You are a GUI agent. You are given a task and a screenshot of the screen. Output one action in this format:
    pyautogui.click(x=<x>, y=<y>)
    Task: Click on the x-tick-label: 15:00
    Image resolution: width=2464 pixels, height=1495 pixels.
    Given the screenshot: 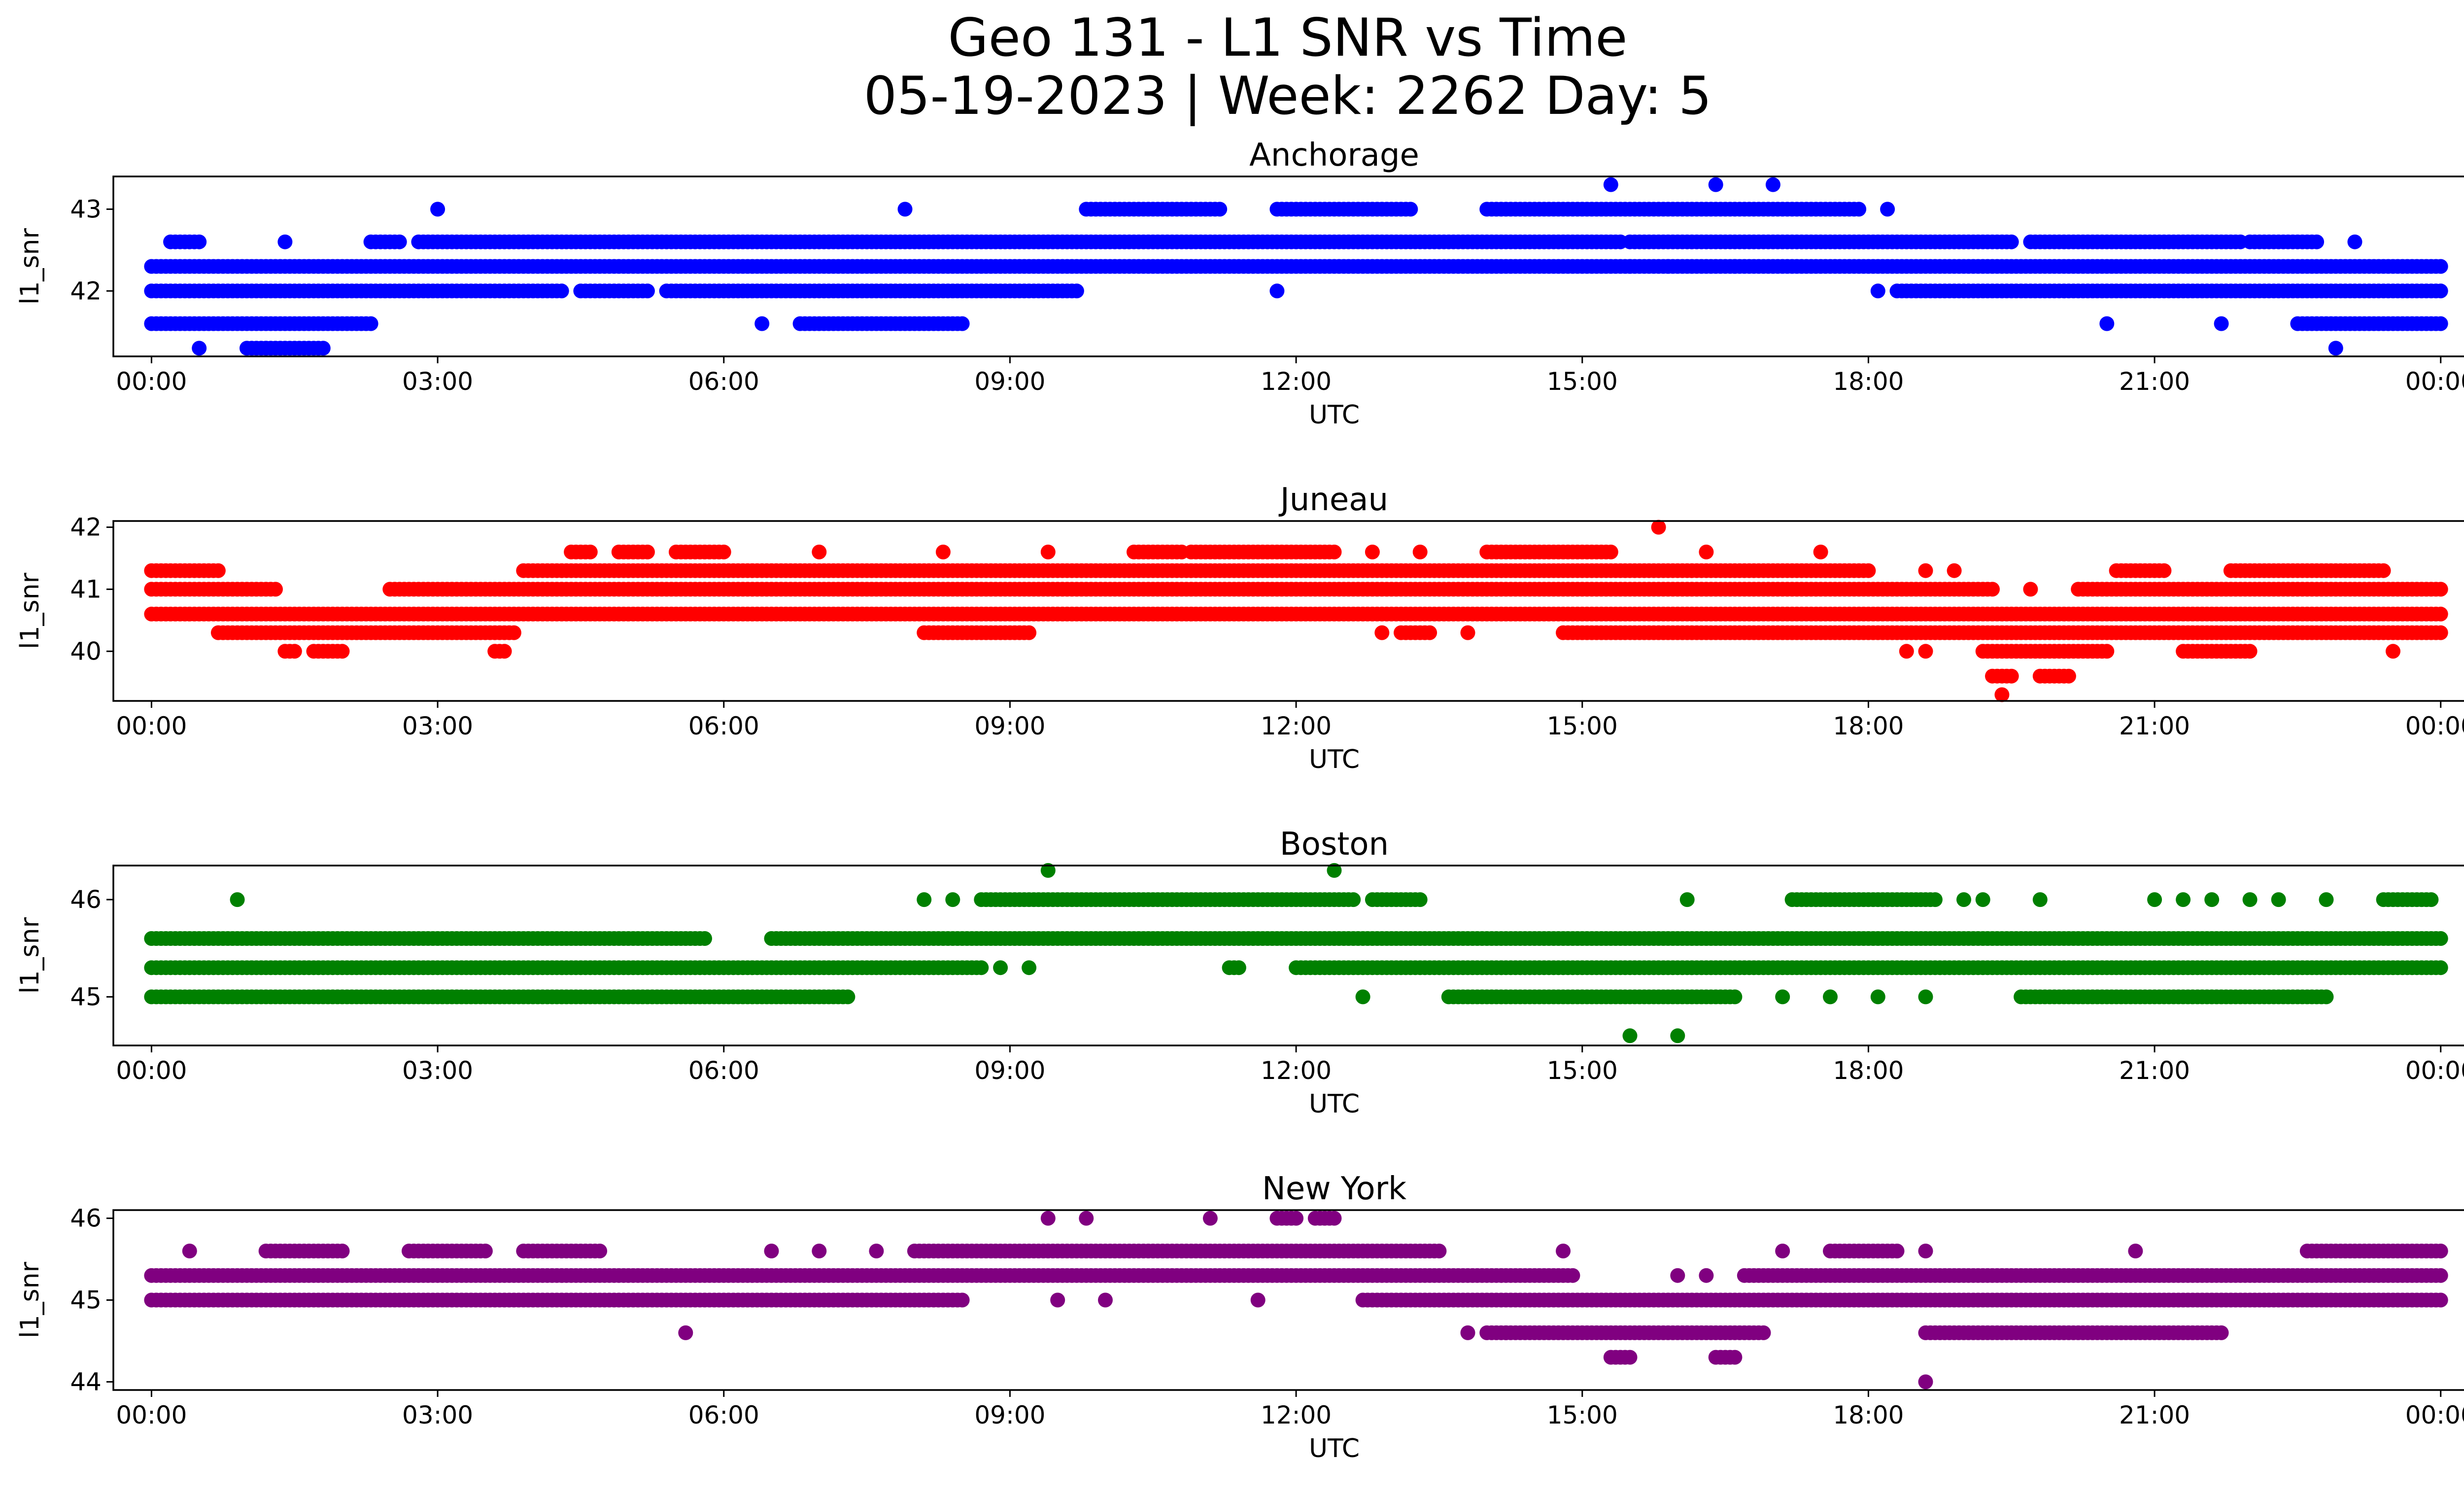 What is the action you would take?
    pyautogui.click(x=1582, y=1070)
    